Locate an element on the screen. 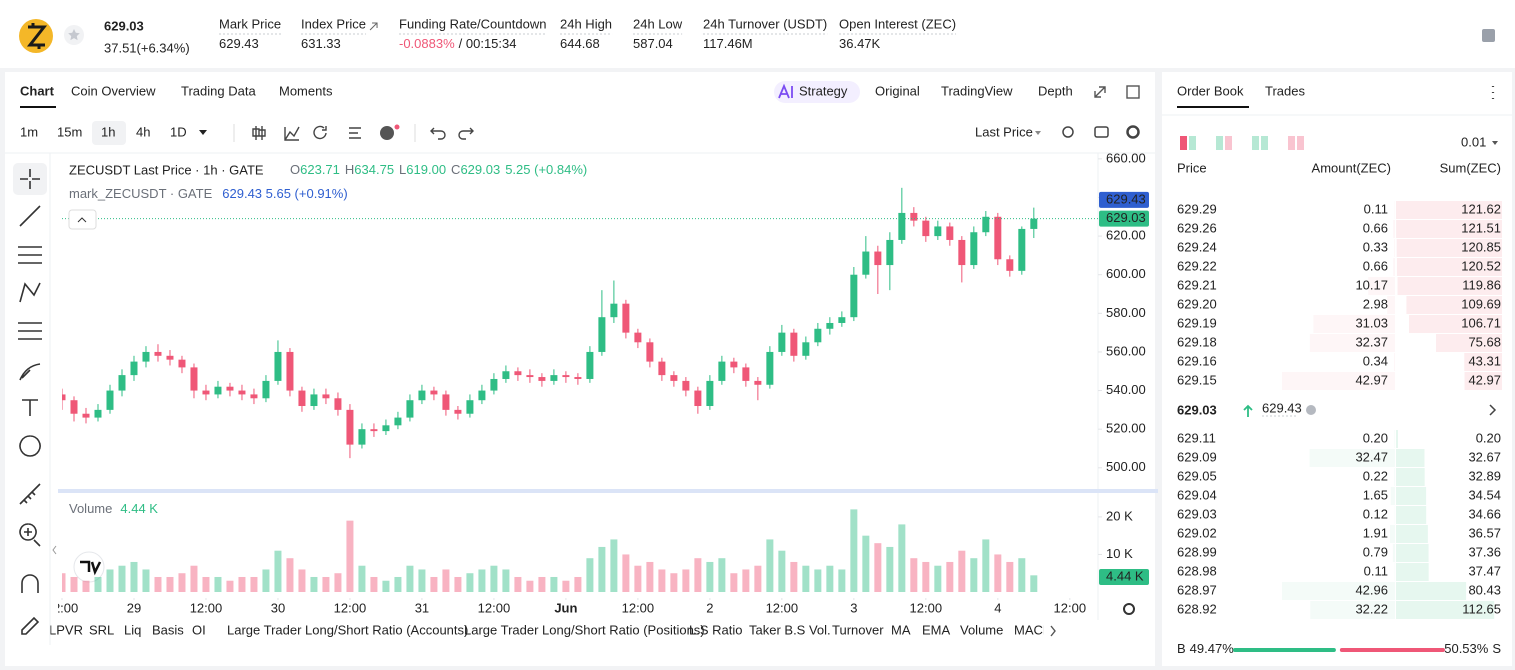 The height and width of the screenshot is (670, 1515). interval: 15m is located at coordinates (69, 131).